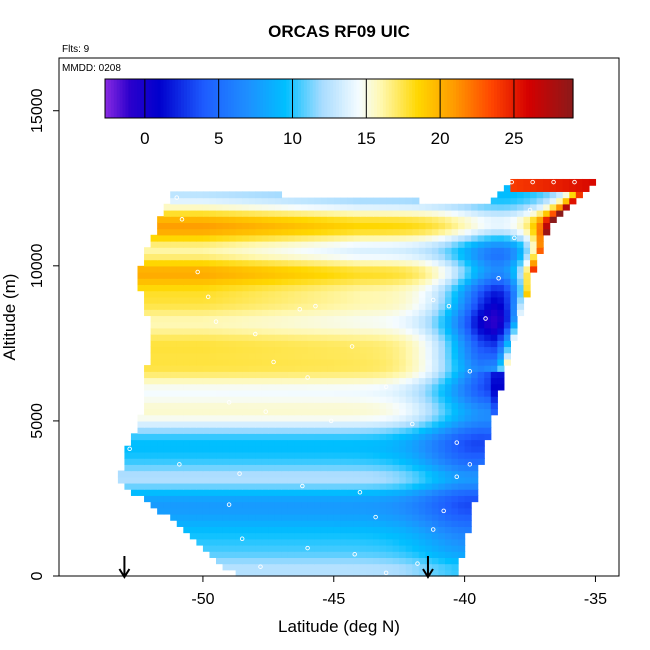 This screenshot has width=650, height=650. I want to click on date-note: MMDD: 0208, so click(91, 68).